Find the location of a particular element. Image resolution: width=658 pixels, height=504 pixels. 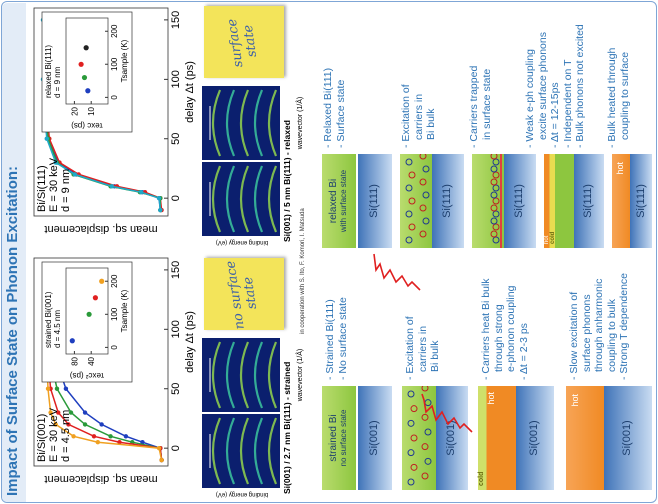

bullet-line: through anharmonic is located at coordinates (599, 325).